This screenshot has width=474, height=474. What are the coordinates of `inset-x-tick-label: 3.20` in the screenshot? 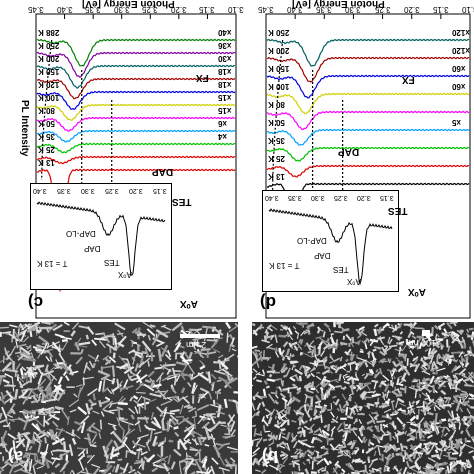 It's located at (364, 197).